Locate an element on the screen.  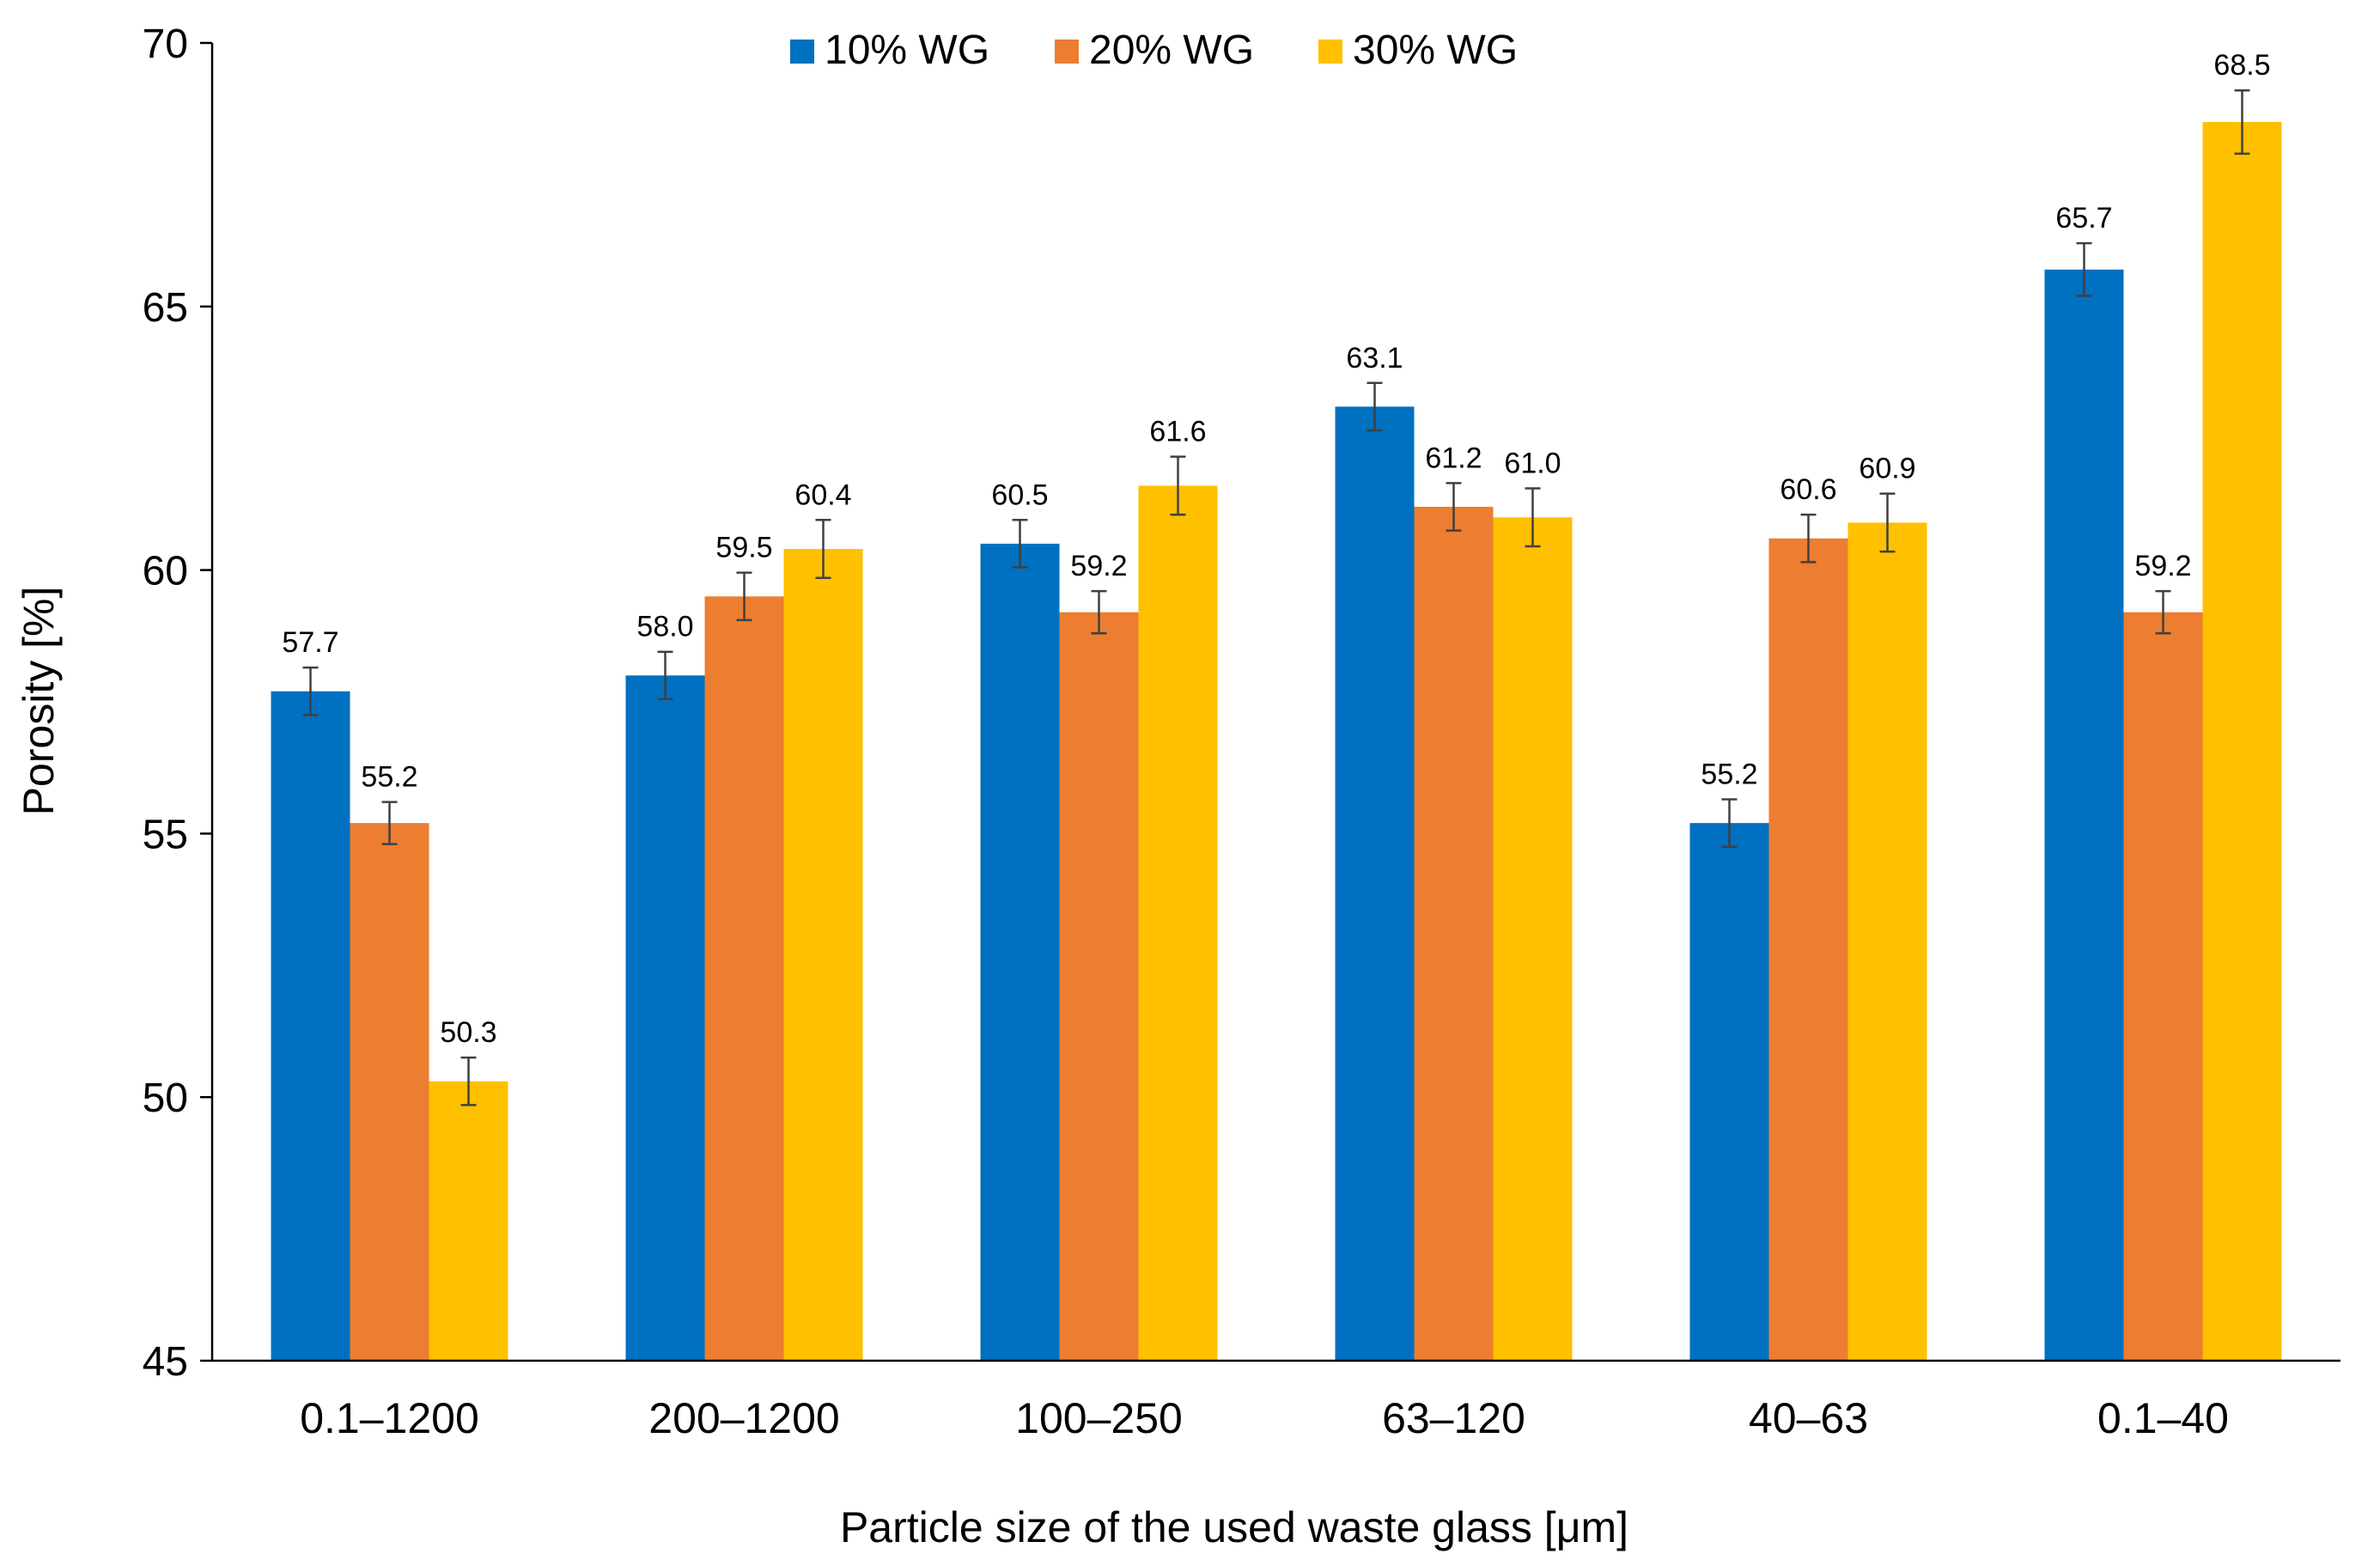
data-label: 57.7 is located at coordinates (310, 642).